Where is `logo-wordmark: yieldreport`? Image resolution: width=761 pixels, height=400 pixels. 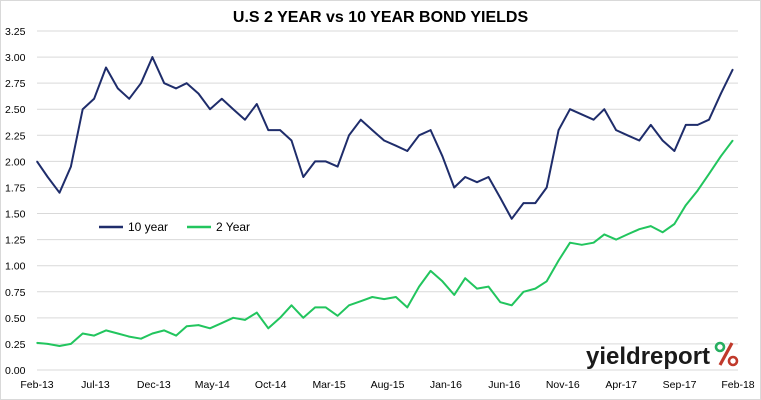 logo-wordmark: yieldreport is located at coordinates (648, 356).